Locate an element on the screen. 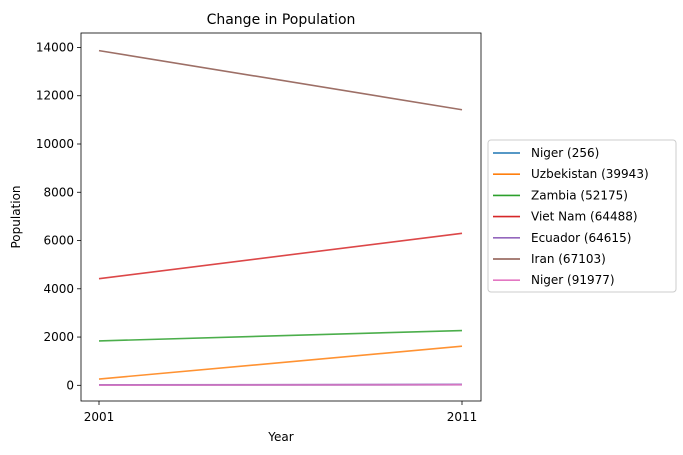 This screenshot has width=683, height=455. x-tick-label: 2011 is located at coordinates (462, 417).